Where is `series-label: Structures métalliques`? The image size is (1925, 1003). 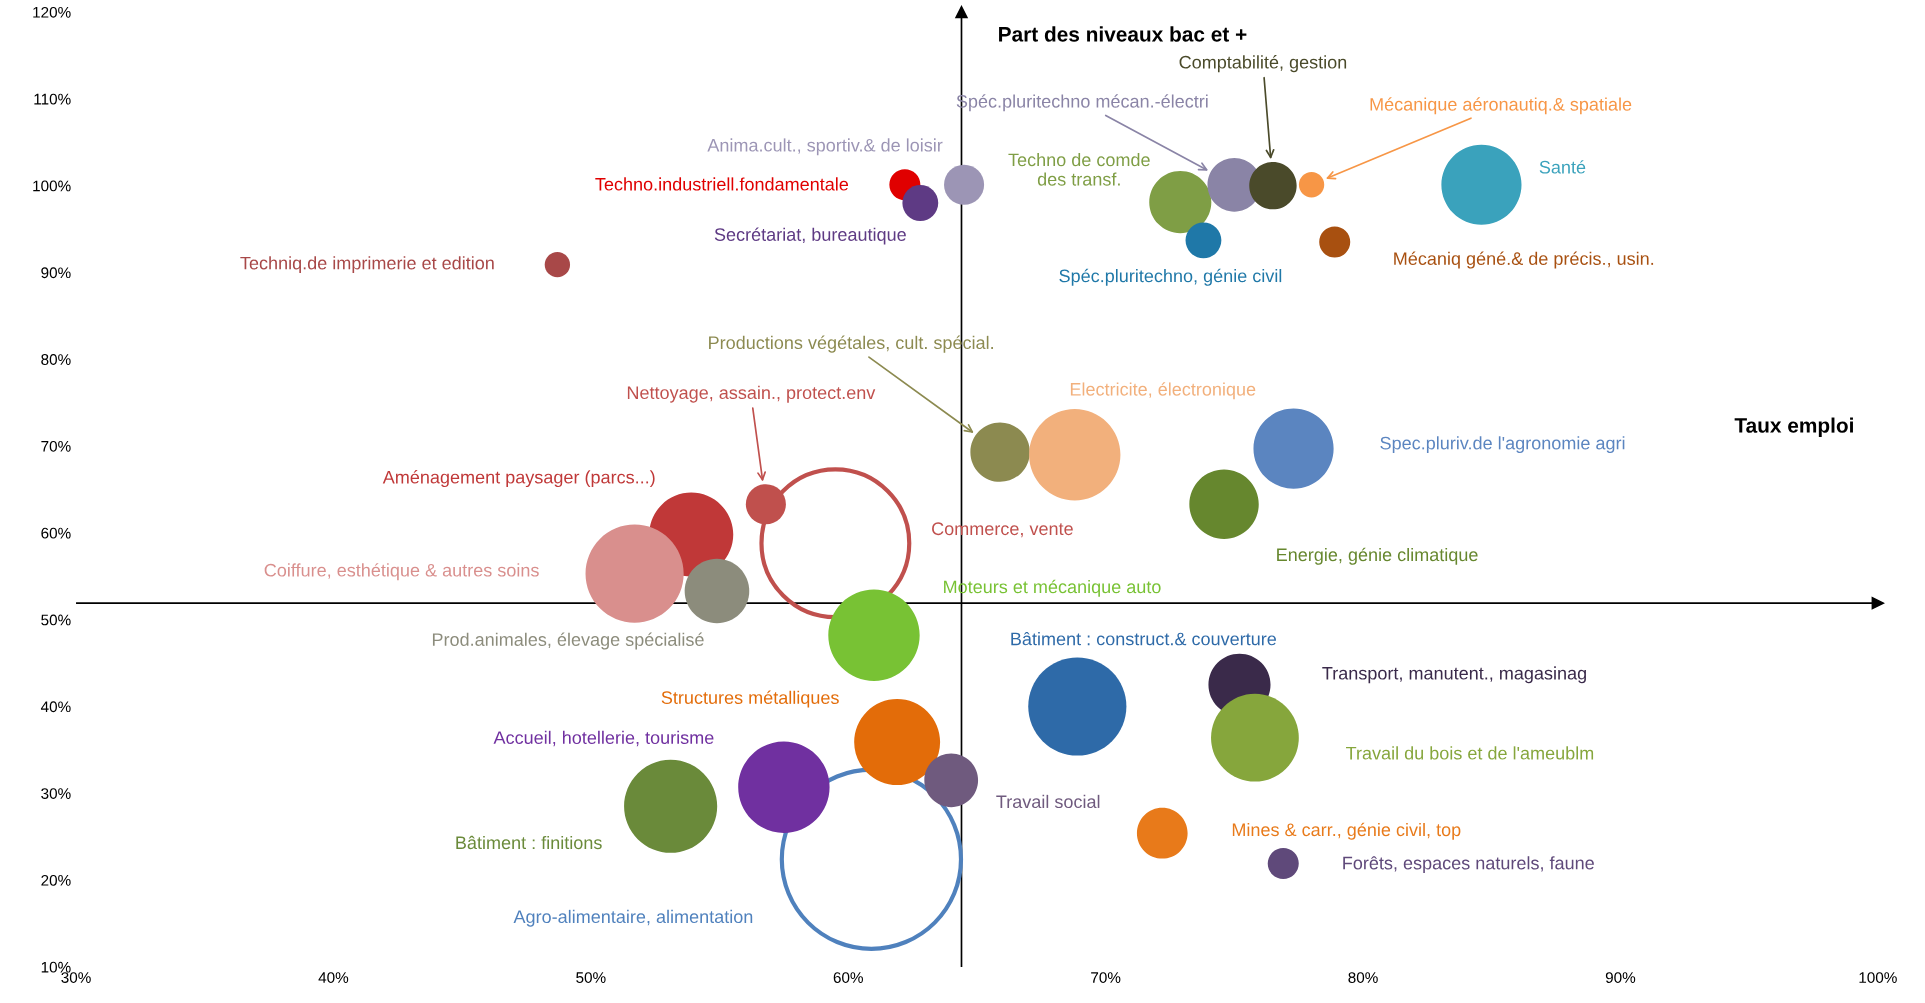 series-label: Structures métalliques is located at coordinates (750, 699).